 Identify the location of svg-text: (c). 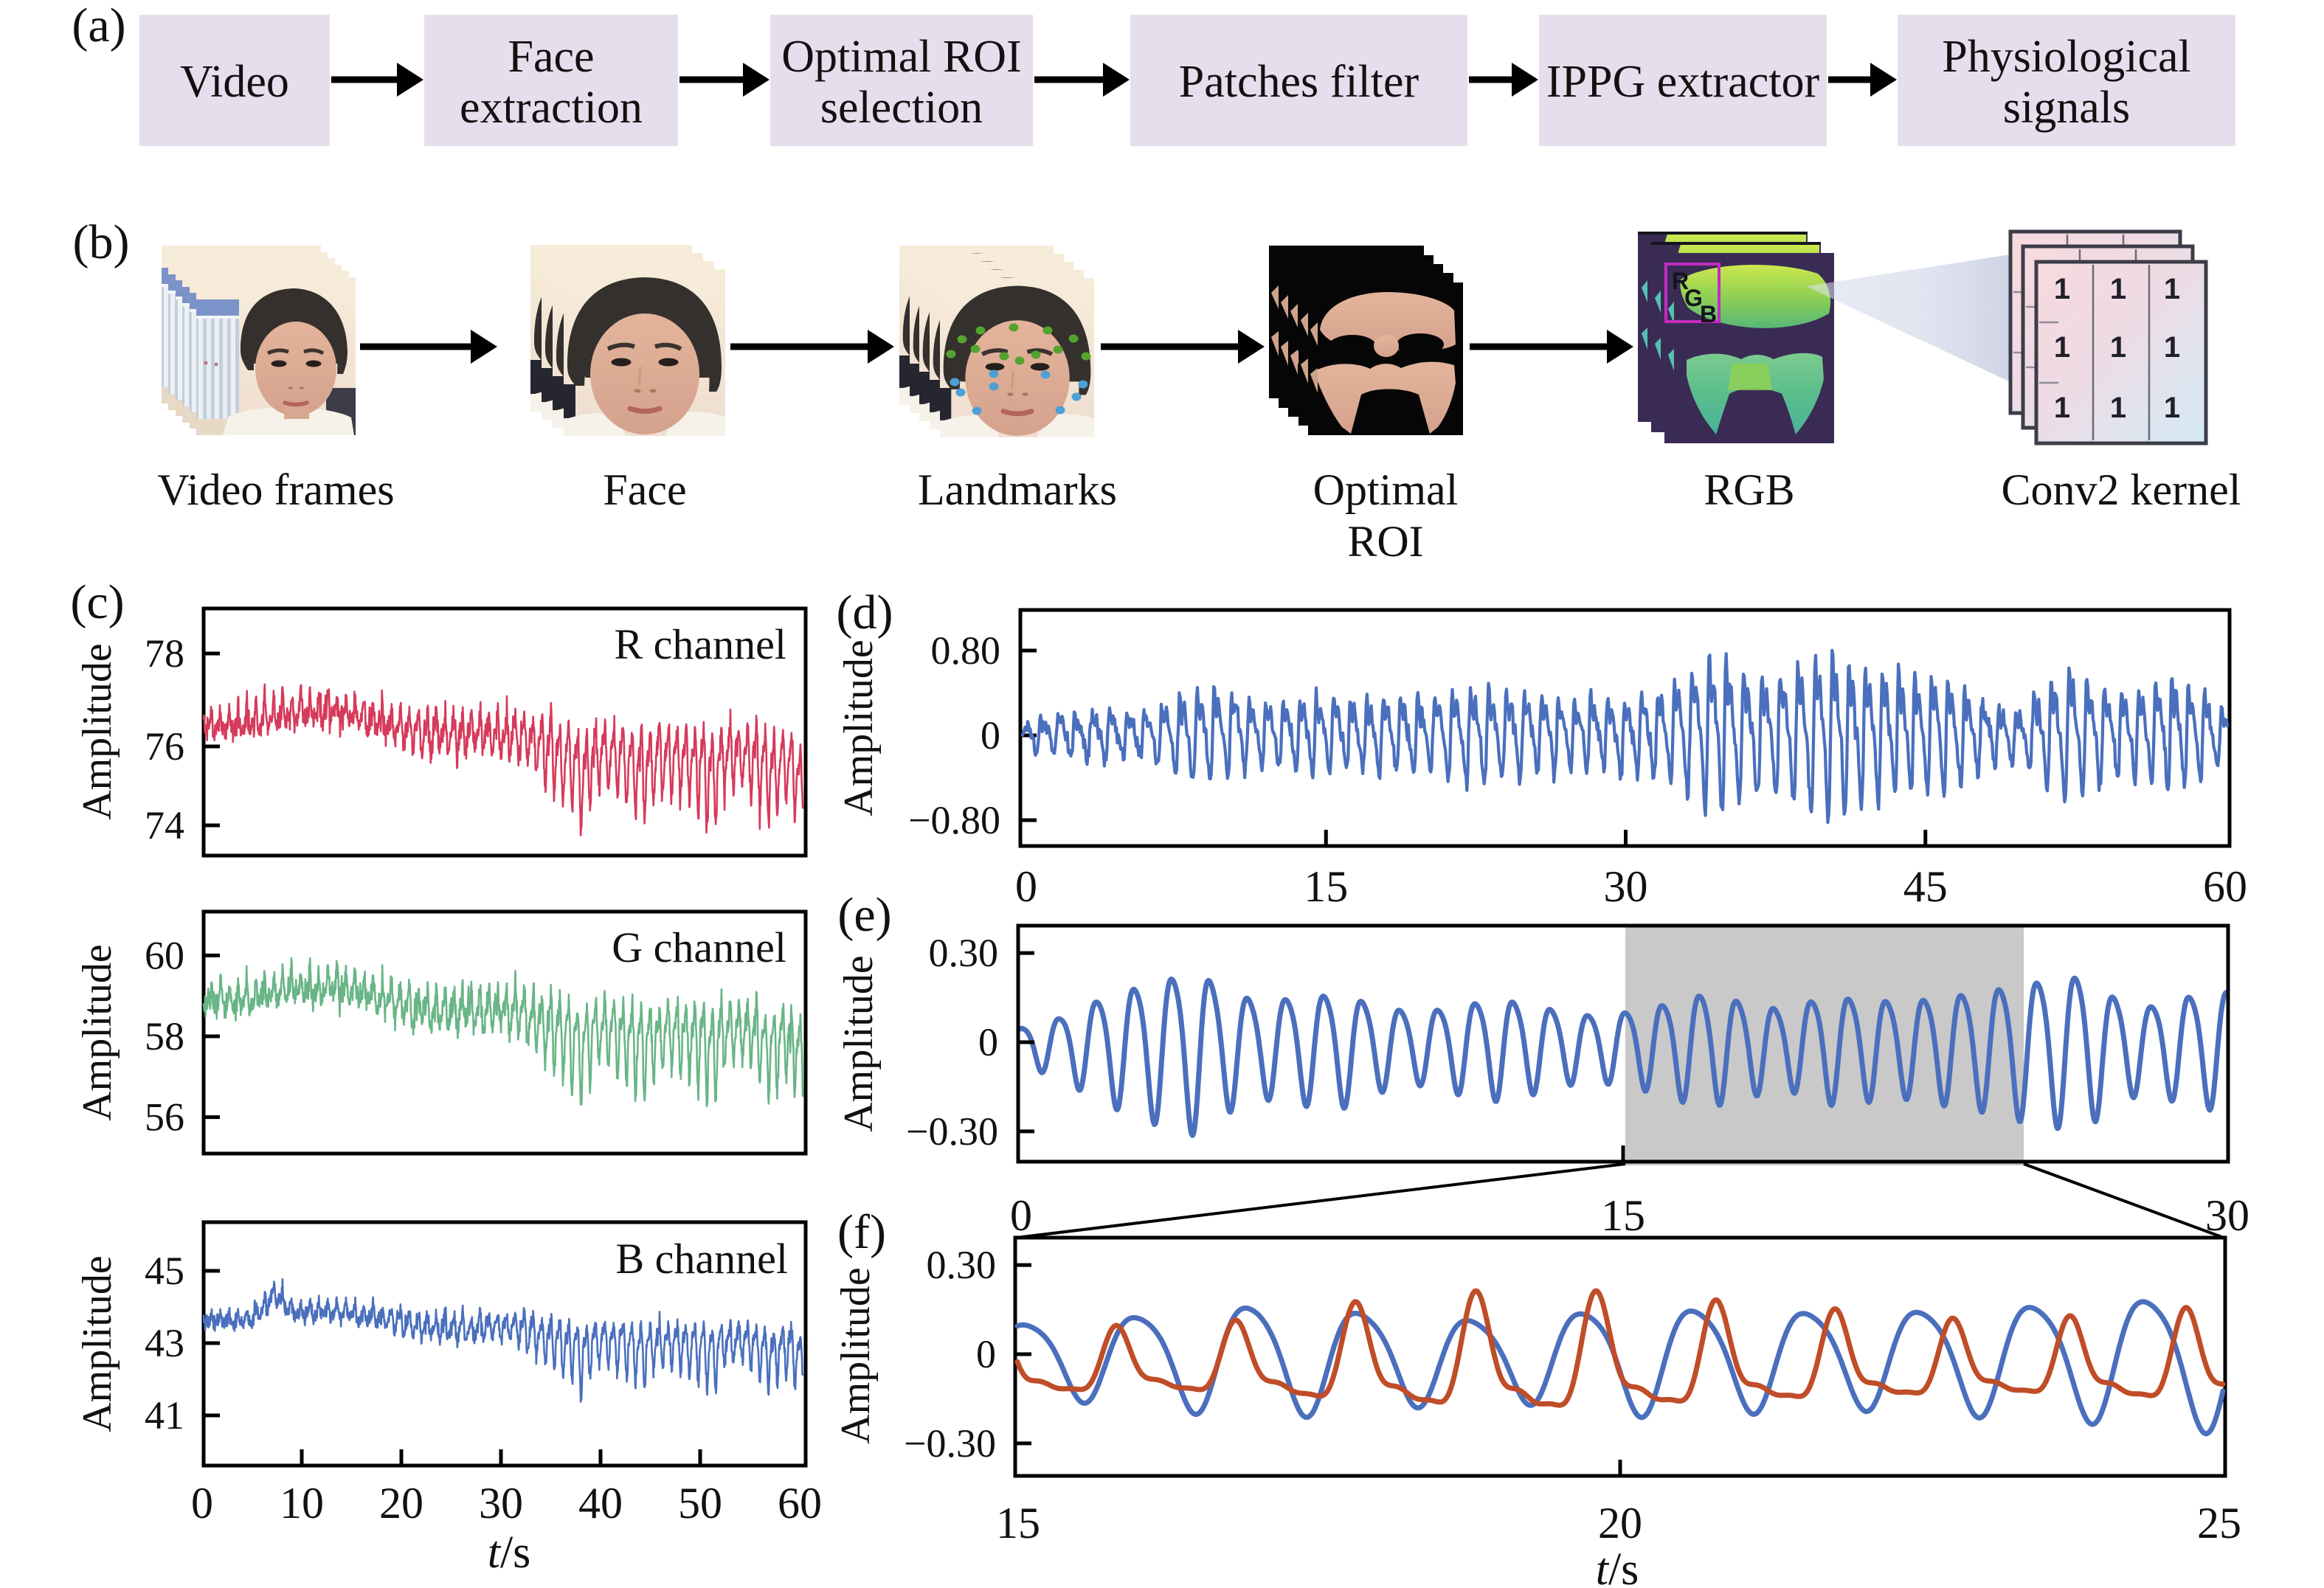
(97, 602).